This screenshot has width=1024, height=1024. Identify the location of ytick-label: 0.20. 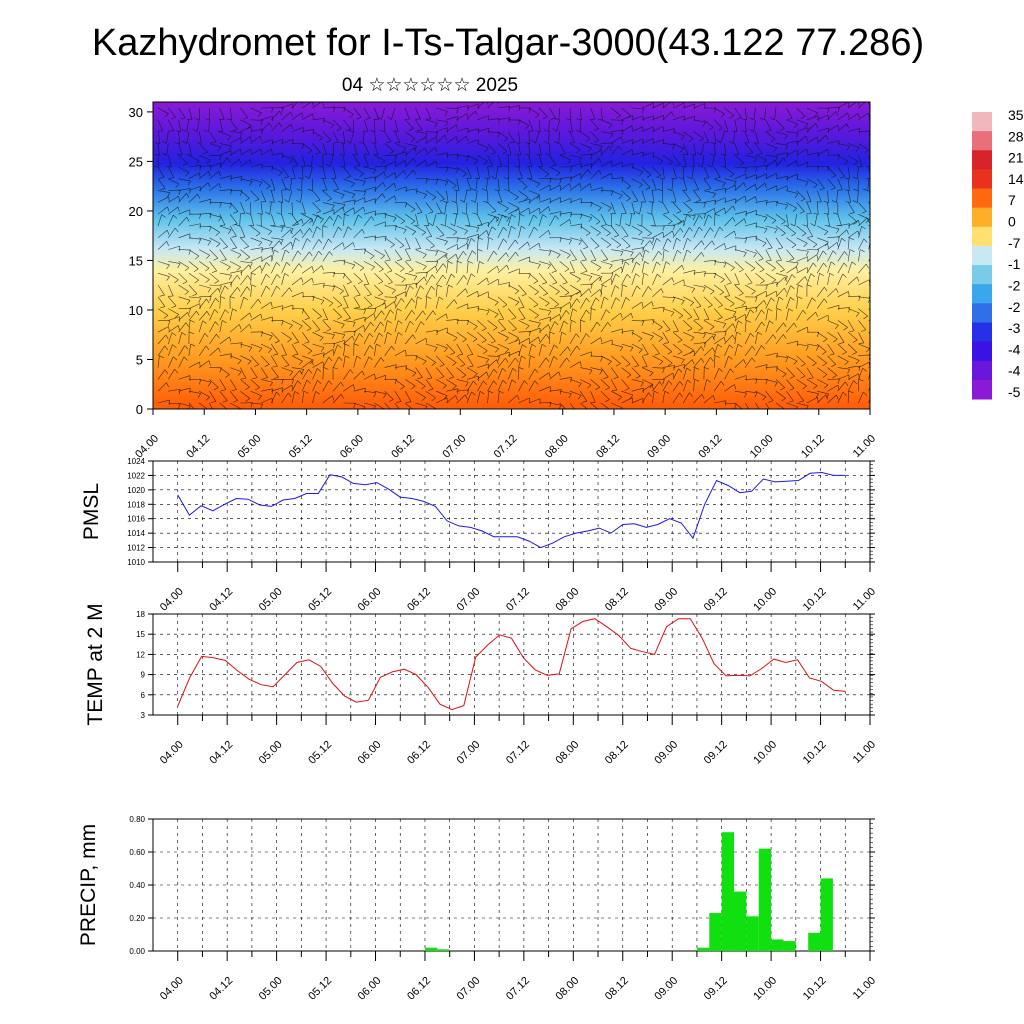
(137, 918).